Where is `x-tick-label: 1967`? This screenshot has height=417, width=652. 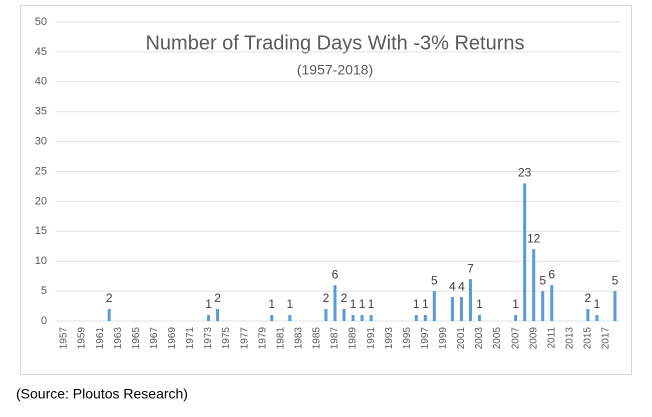 x-tick-label: 1967 is located at coordinates (154, 338).